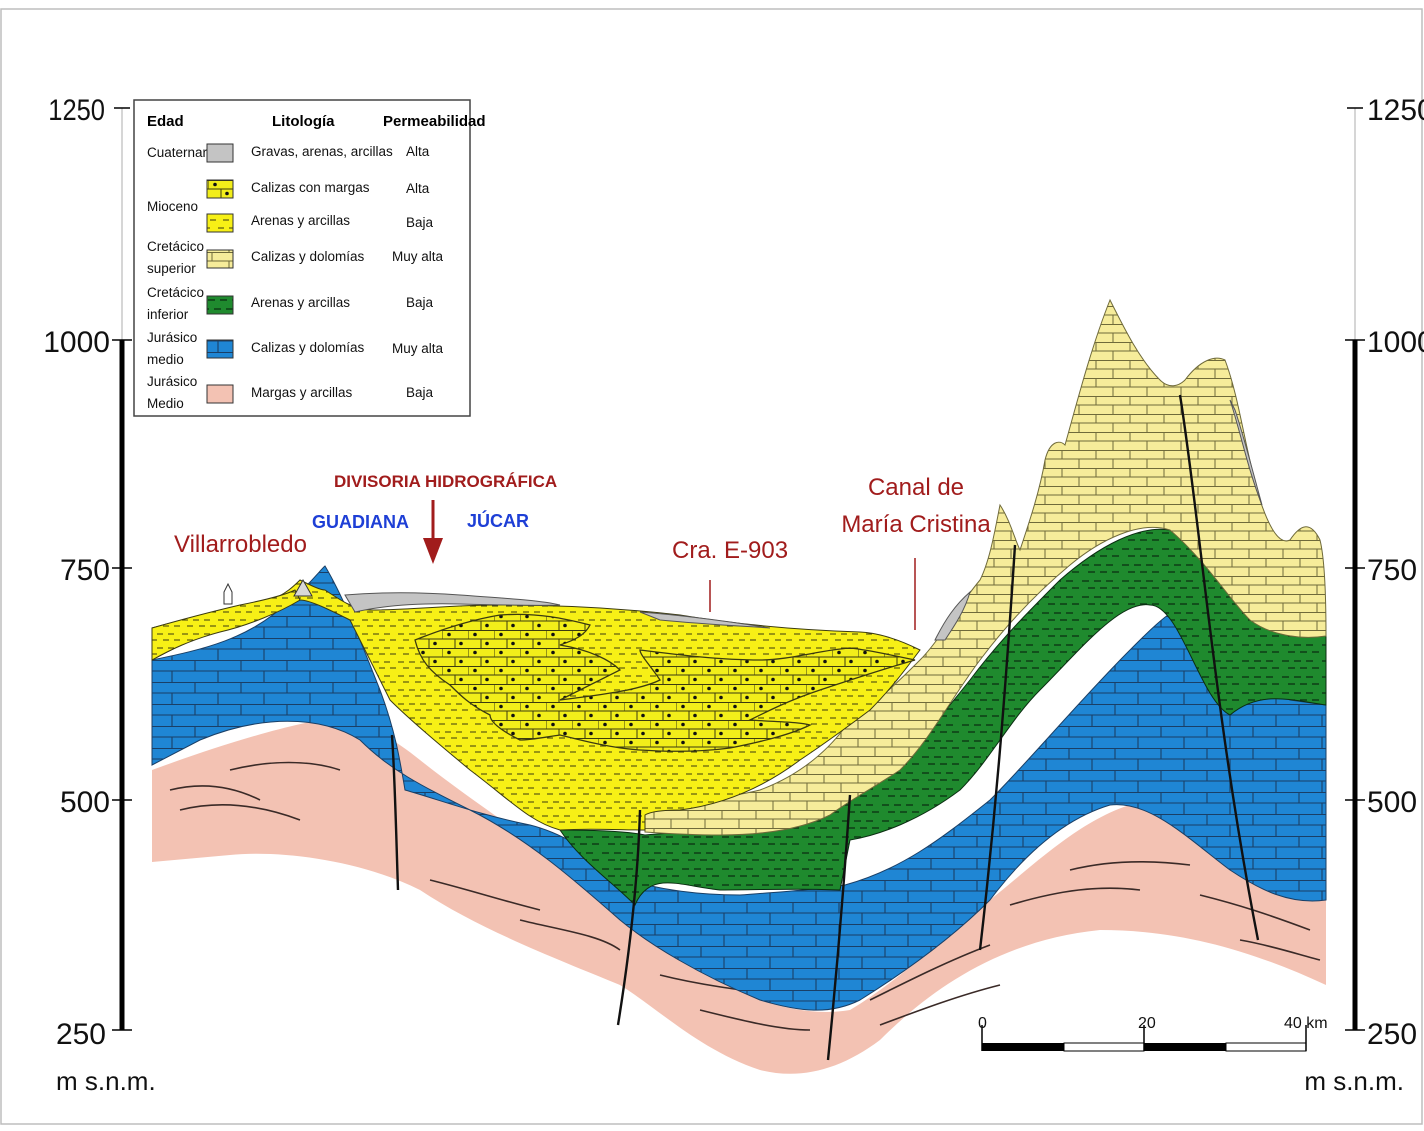  I want to click on left-axis: 1250 1000 750 500 250 m s.n.m., so click(99, 594).